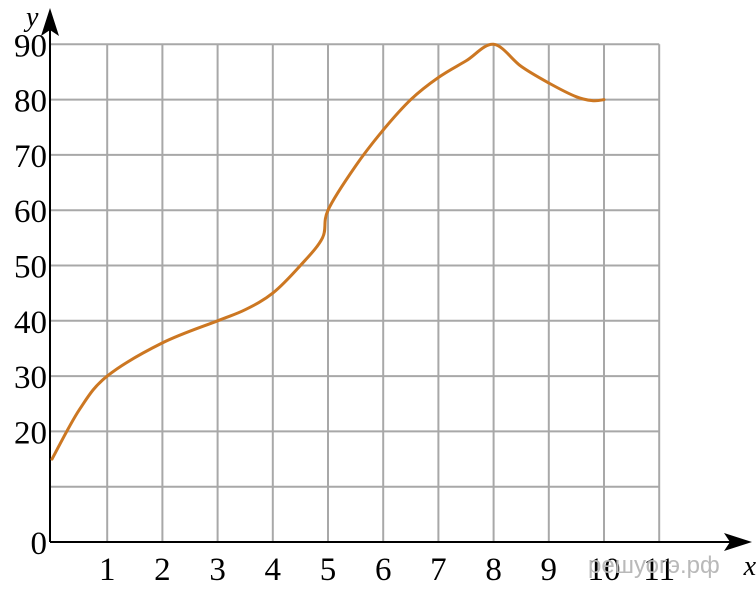  I want to click on x-tick-label: 5, so click(328, 570).